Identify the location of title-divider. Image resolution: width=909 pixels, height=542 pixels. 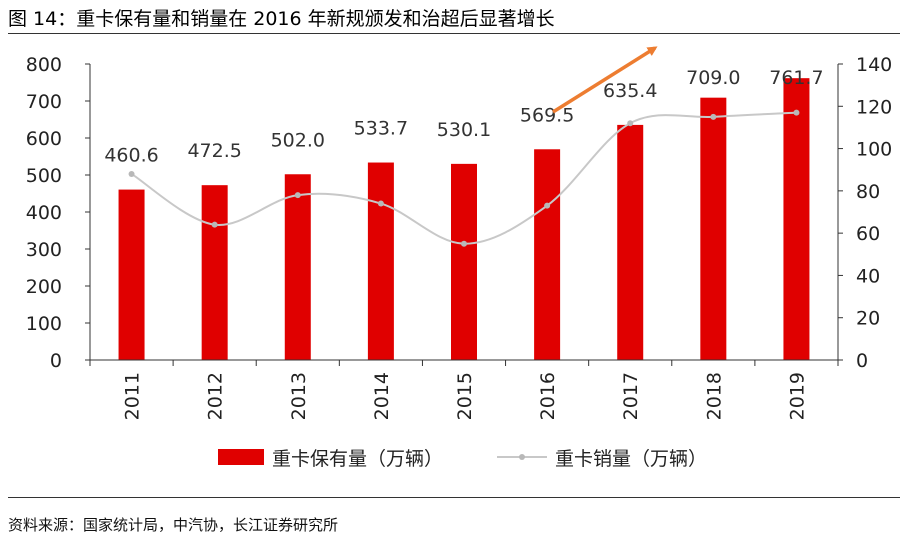
(454, 33).